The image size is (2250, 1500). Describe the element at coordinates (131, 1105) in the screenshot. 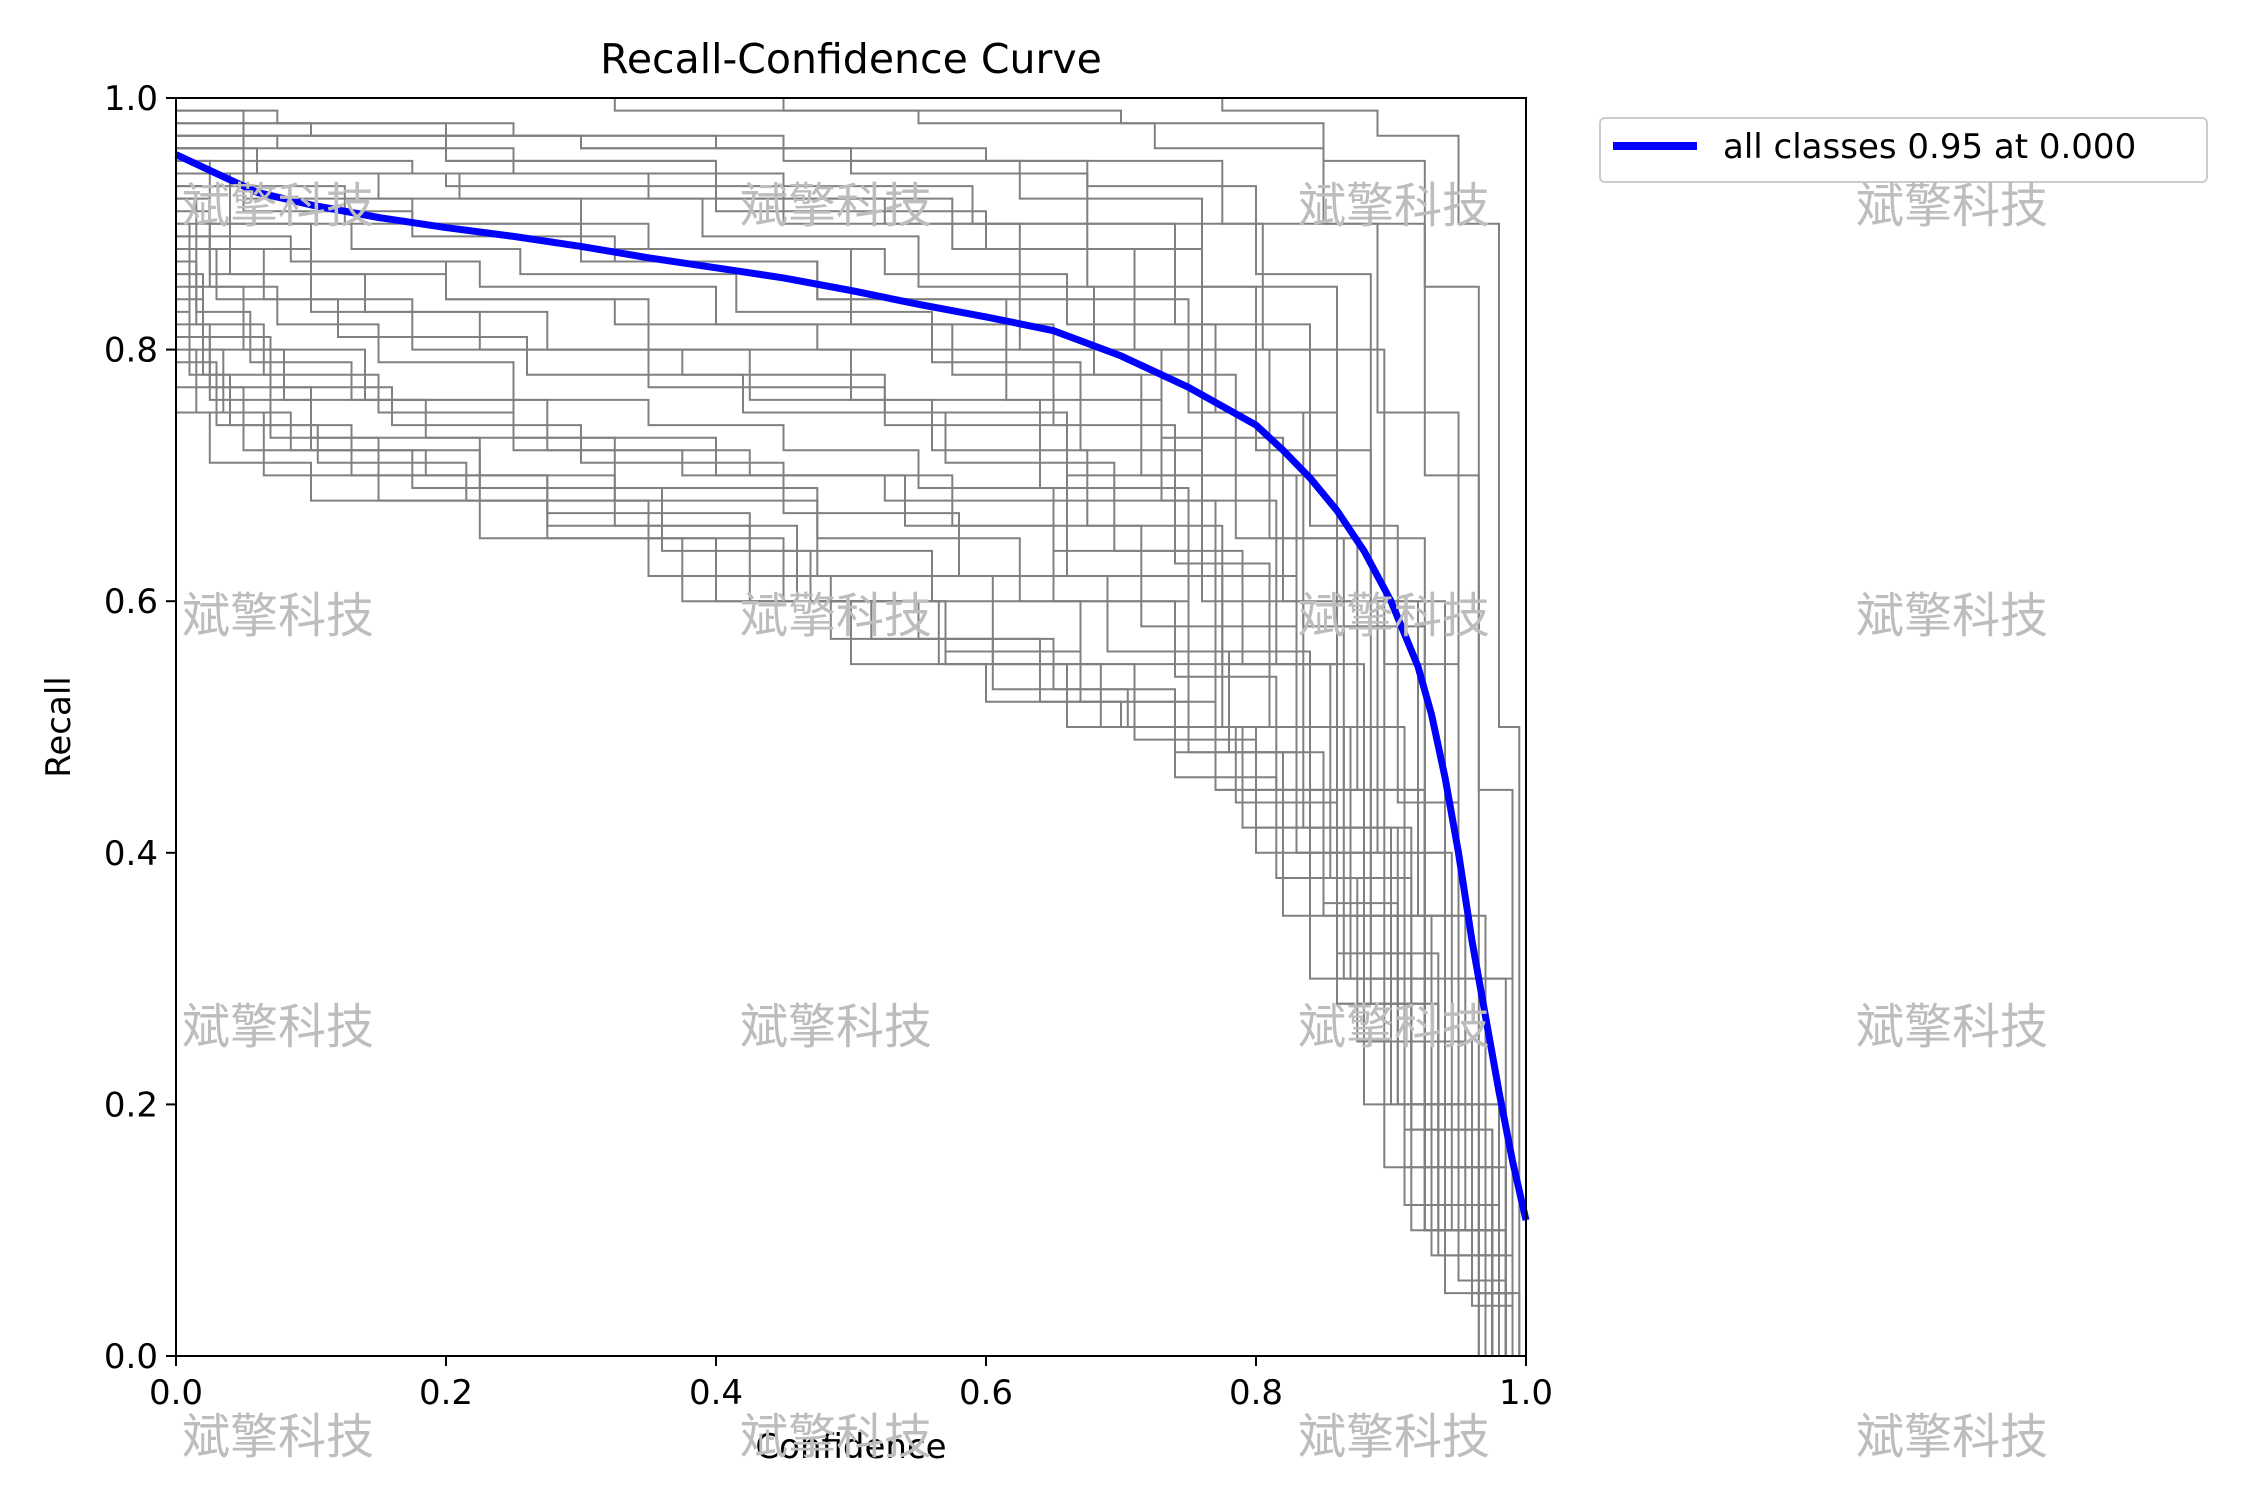

I see `y-tick-label: 0.2` at that location.